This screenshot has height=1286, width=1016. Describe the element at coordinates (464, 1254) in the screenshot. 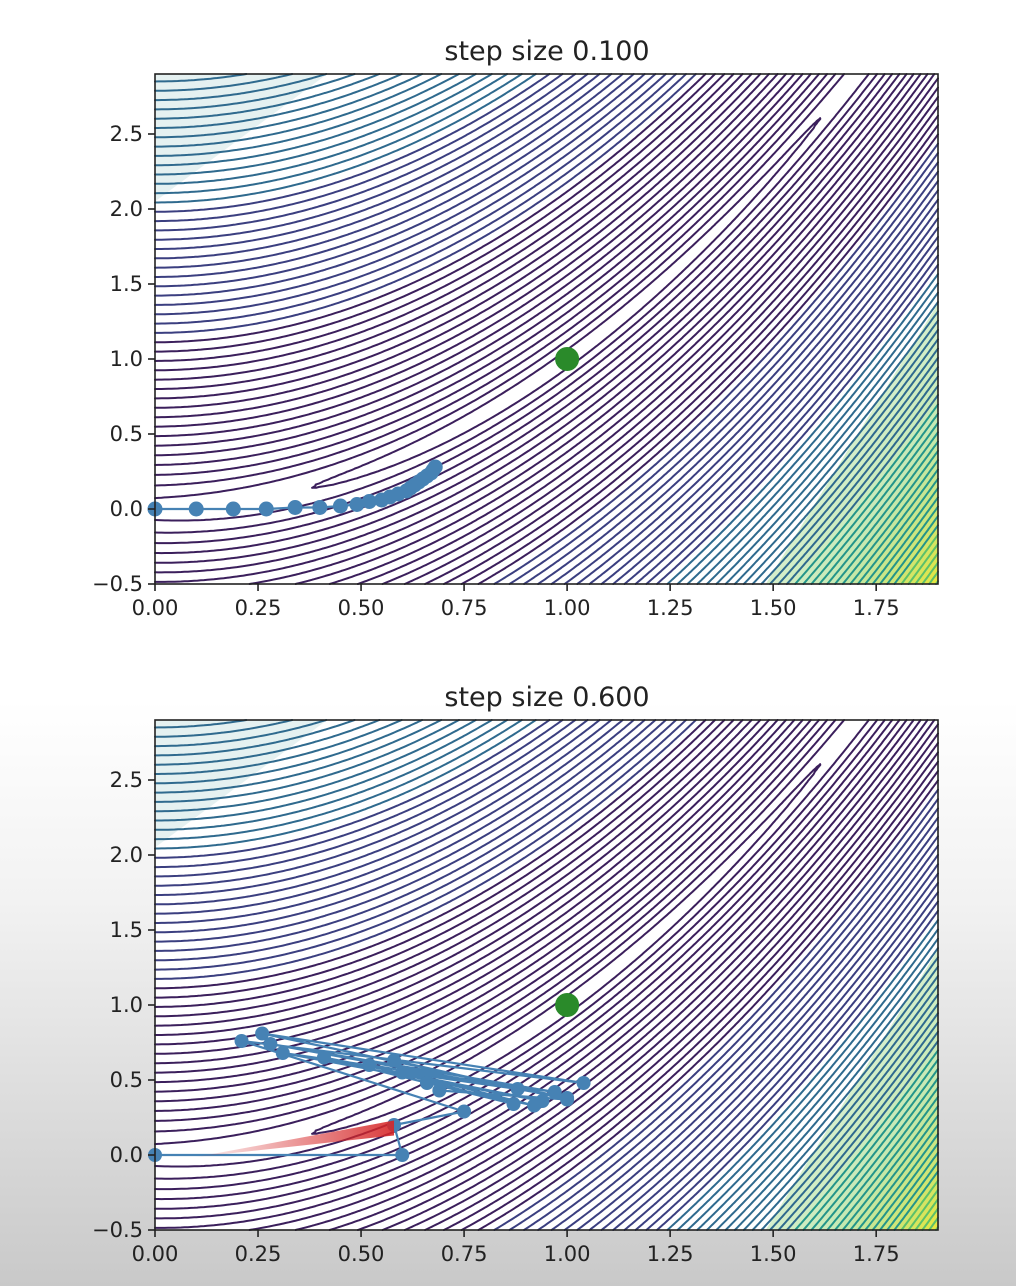

I see `x-tick-label: 0.75` at that location.